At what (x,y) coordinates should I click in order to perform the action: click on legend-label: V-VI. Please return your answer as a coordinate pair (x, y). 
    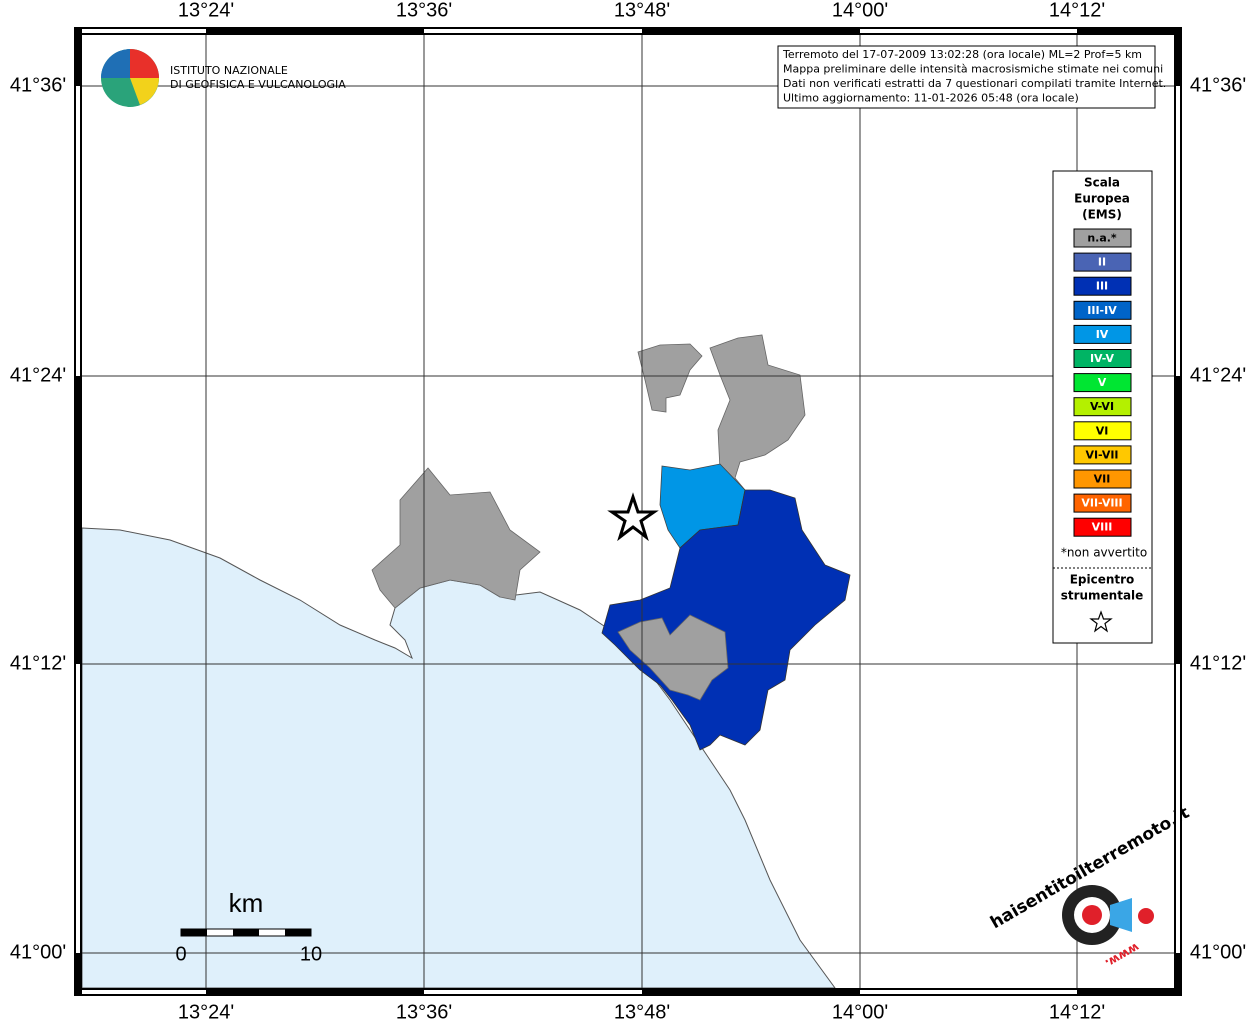
    Looking at the image, I should click on (1102, 406).